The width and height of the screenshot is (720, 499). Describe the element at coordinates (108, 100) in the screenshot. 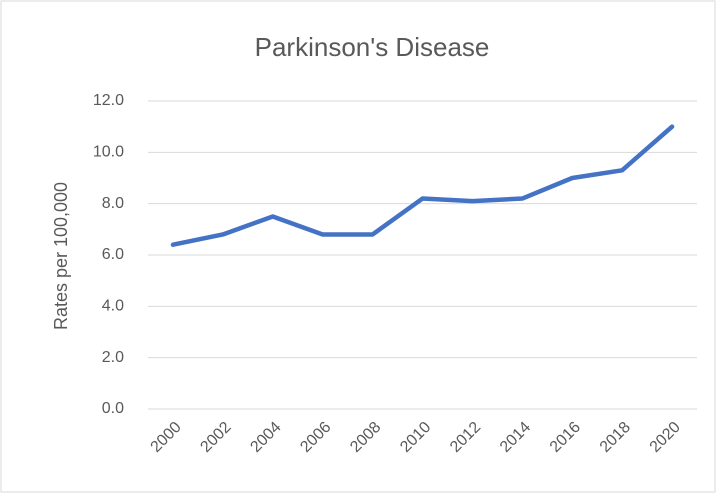

I see `y-tick-label: 12.0` at that location.